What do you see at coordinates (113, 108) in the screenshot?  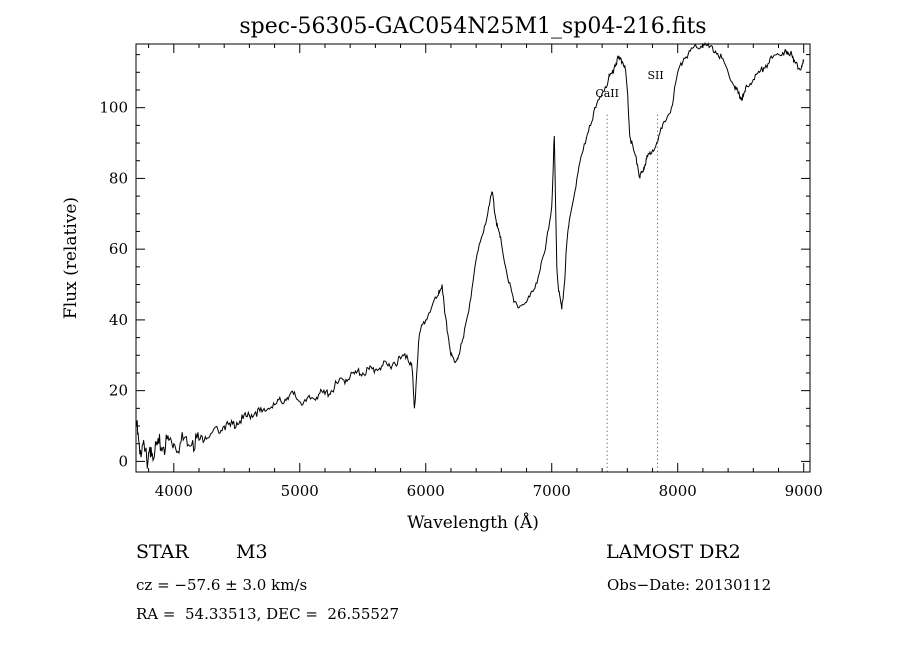 I see `y-tick-label: 100` at bounding box center [113, 108].